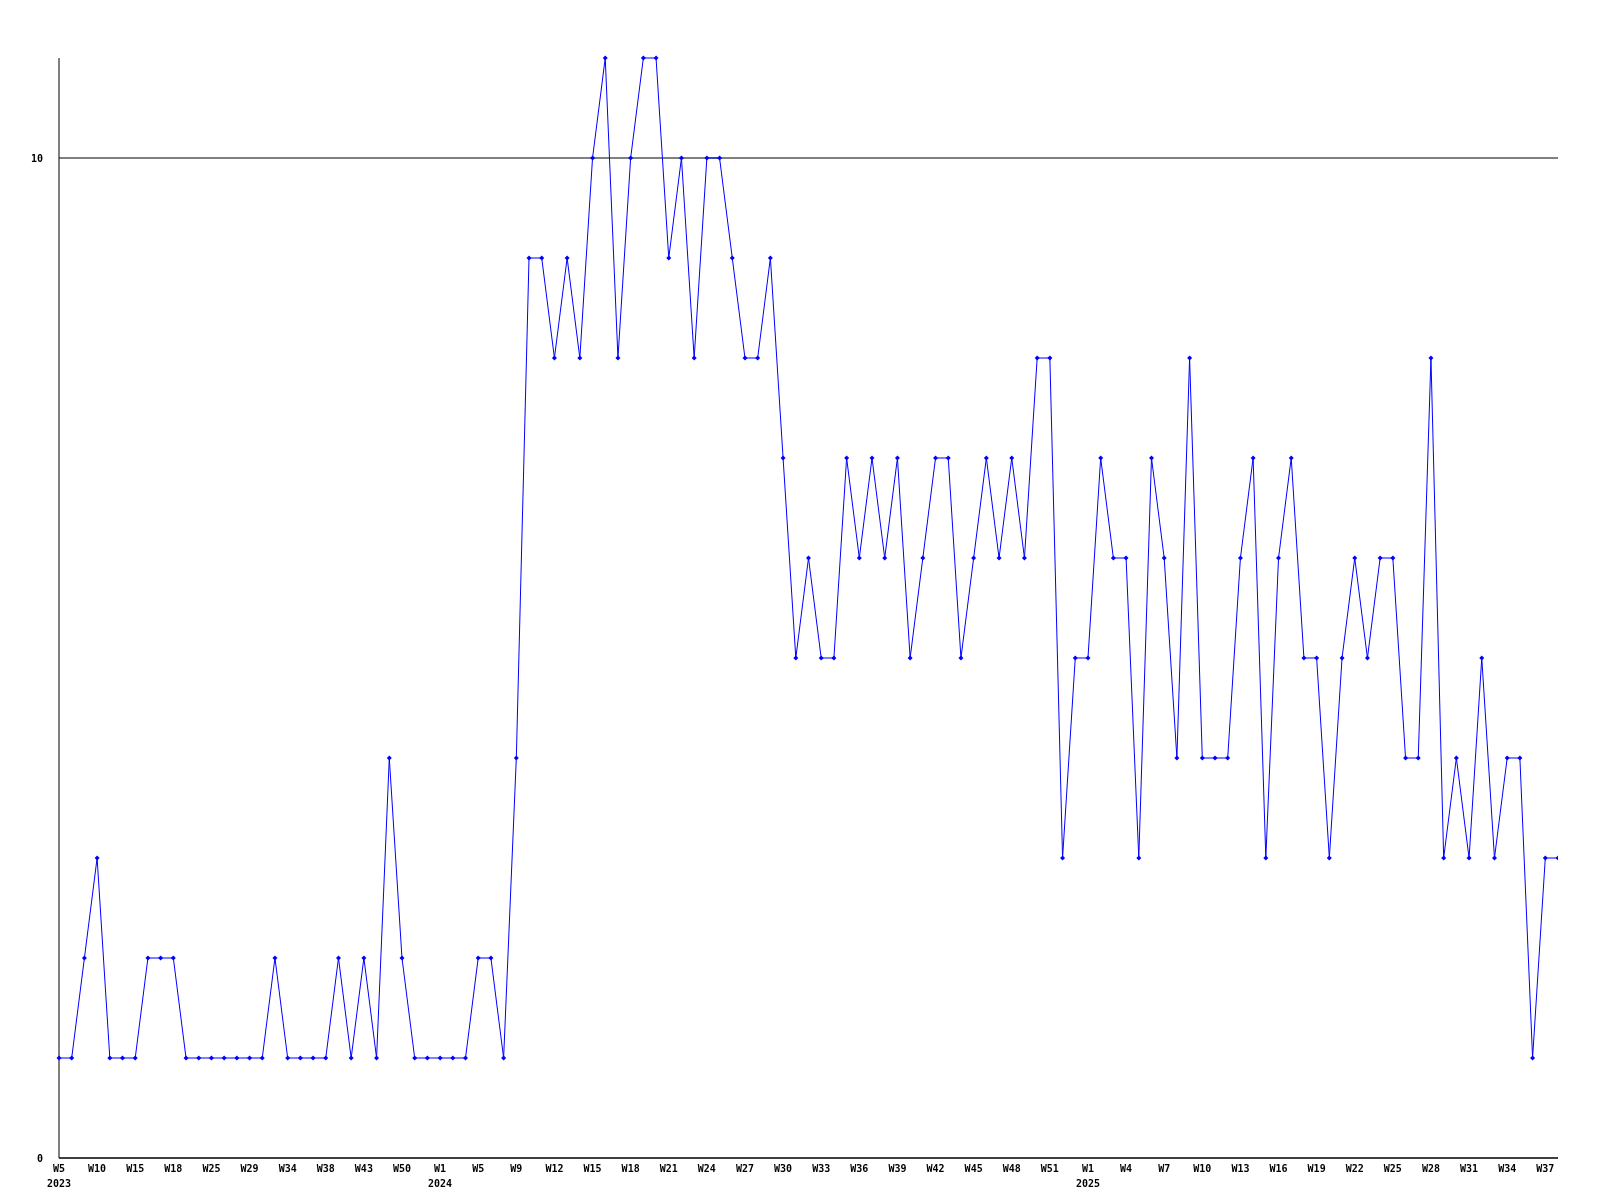 This screenshot has width=1600, height=1200. I want to click on x-tick-label: W22, so click(1354, 1168).